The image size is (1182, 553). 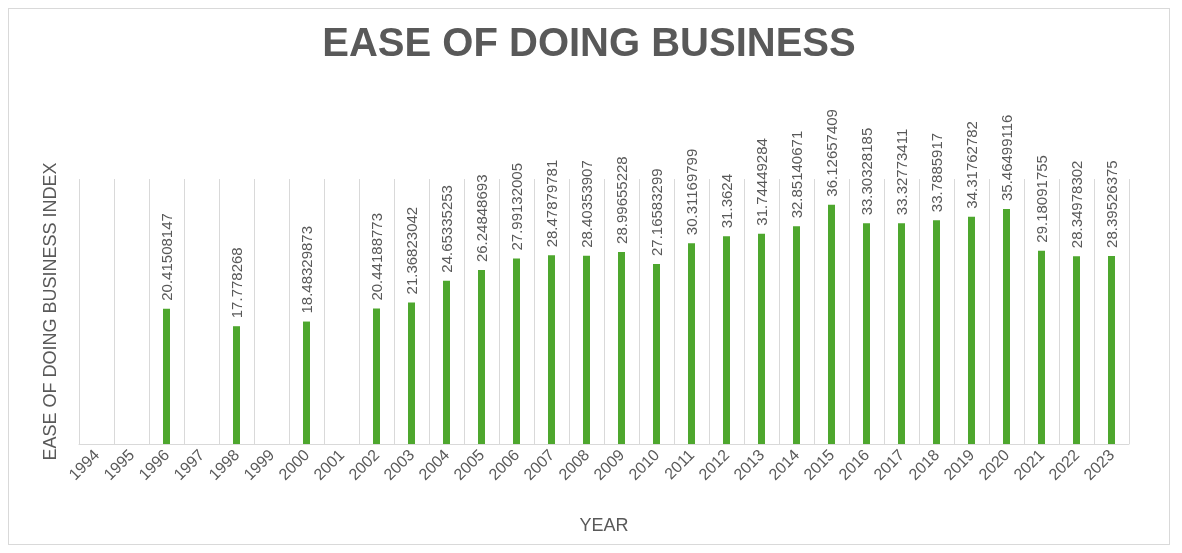 I want to click on data-label: 20.44188773, so click(x=376, y=256).